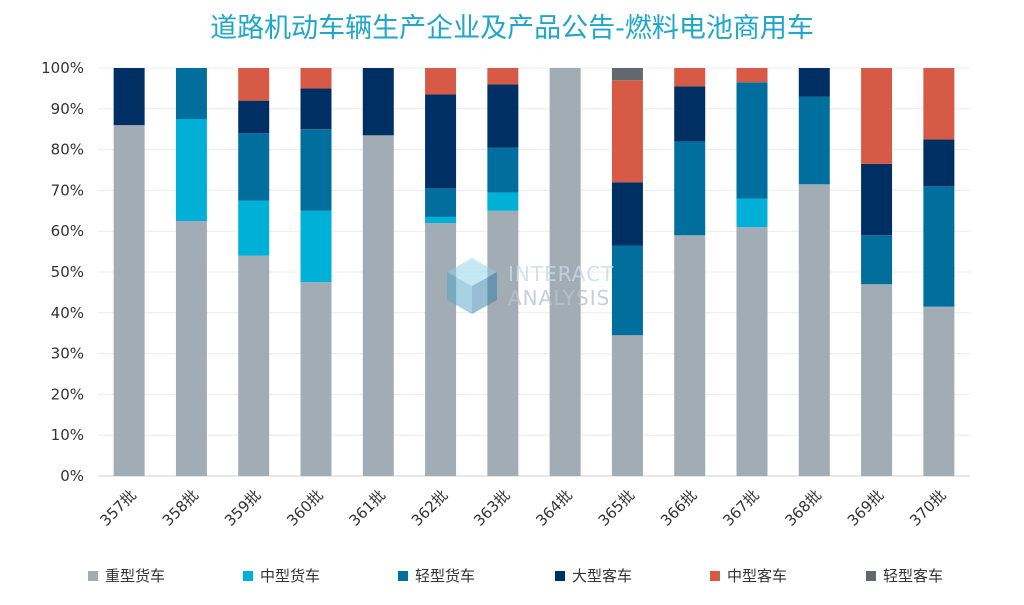 The width and height of the screenshot is (1024, 605). What do you see at coordinates (430, 508) in the screenshot?
I see `x-tick-label: 362批` at bounding box center [430, 508].